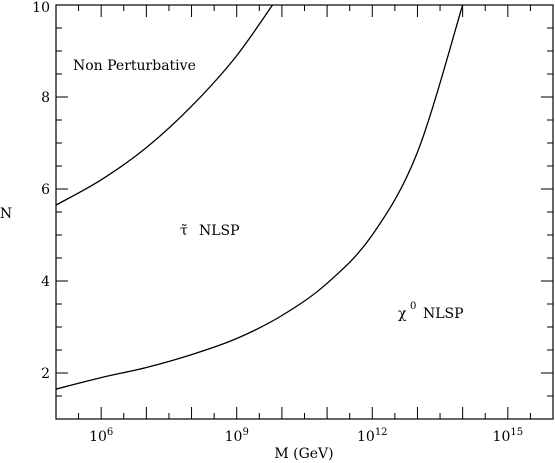 Image resolution: width=555 pixels, height=463 pixels. I want to click on region-label-neutralino-nlsp: χ 0 NLSP, so click(431, 311).